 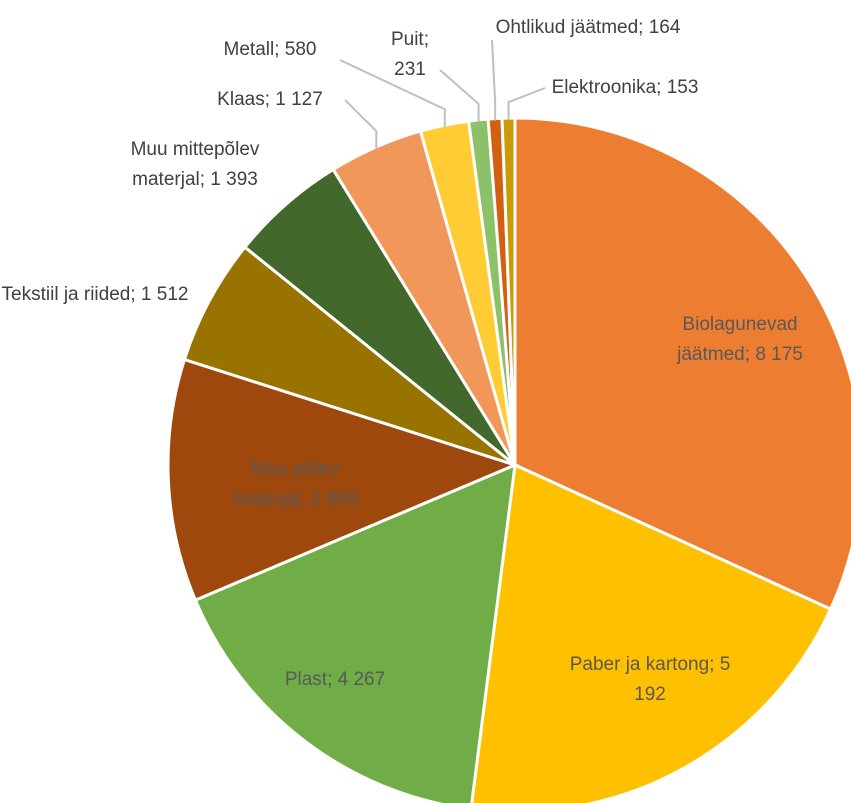 What do you see at coordinates (241, 99) in the screenshot?
I see `category-name: Klaas` at bounding box center [241, 99].